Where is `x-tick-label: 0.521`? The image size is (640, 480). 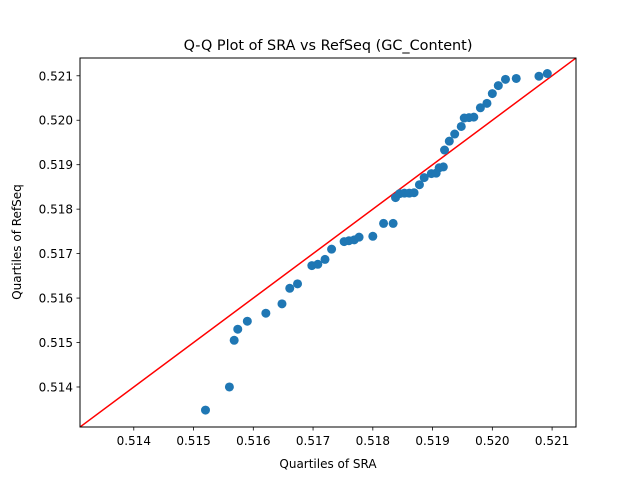 x-tick-label: 0.521 is located at coordinates (552, 441).